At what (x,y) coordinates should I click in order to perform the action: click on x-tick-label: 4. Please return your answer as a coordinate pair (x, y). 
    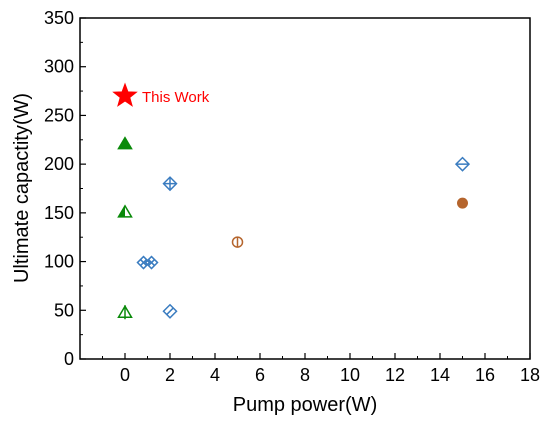
    Looking at the image, I should click on (215, 375).